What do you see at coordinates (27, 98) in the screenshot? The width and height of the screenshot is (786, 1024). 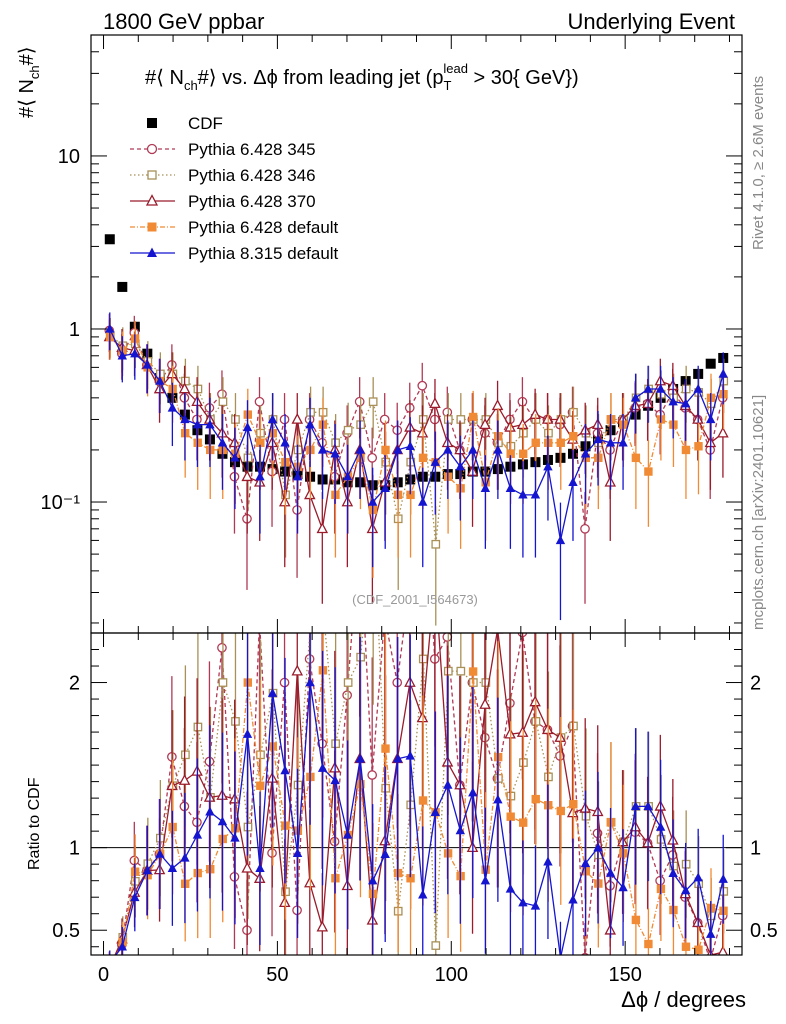 I see `ylabel-part-a: #⟨ N` at bounding box center [27, 98].